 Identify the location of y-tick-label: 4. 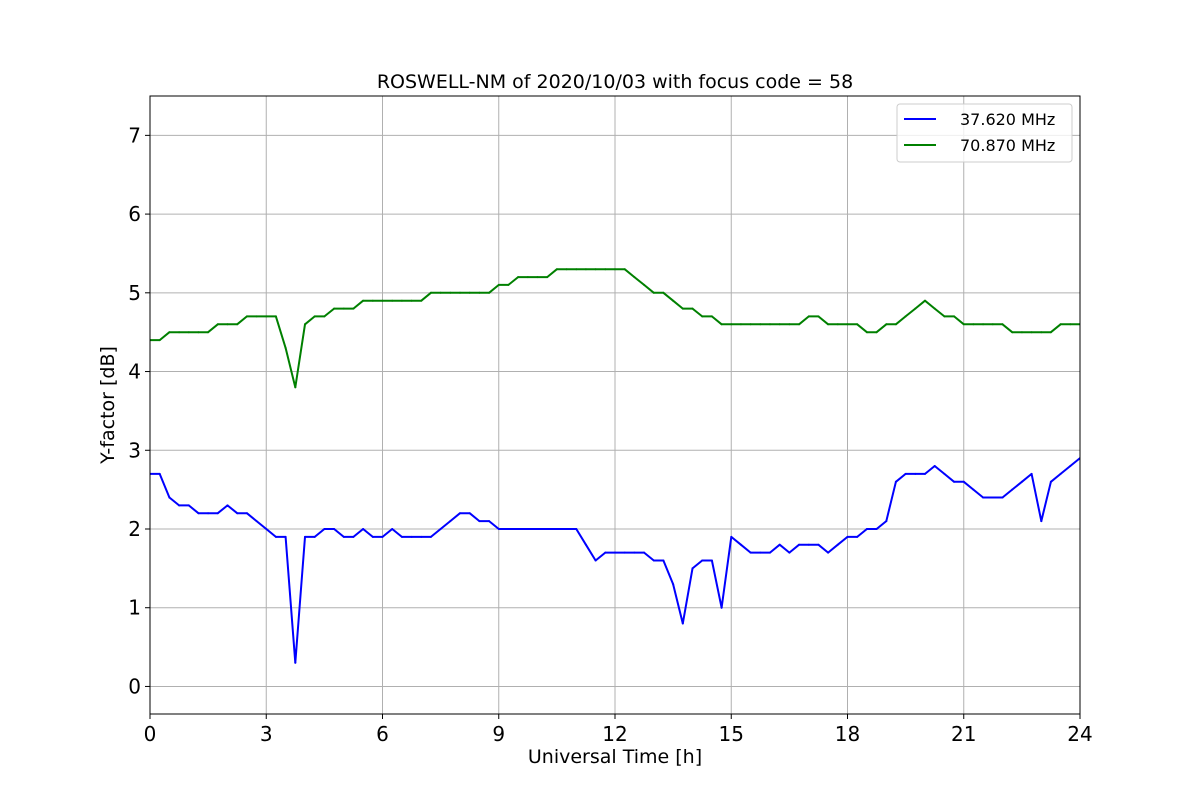
(134, 372).